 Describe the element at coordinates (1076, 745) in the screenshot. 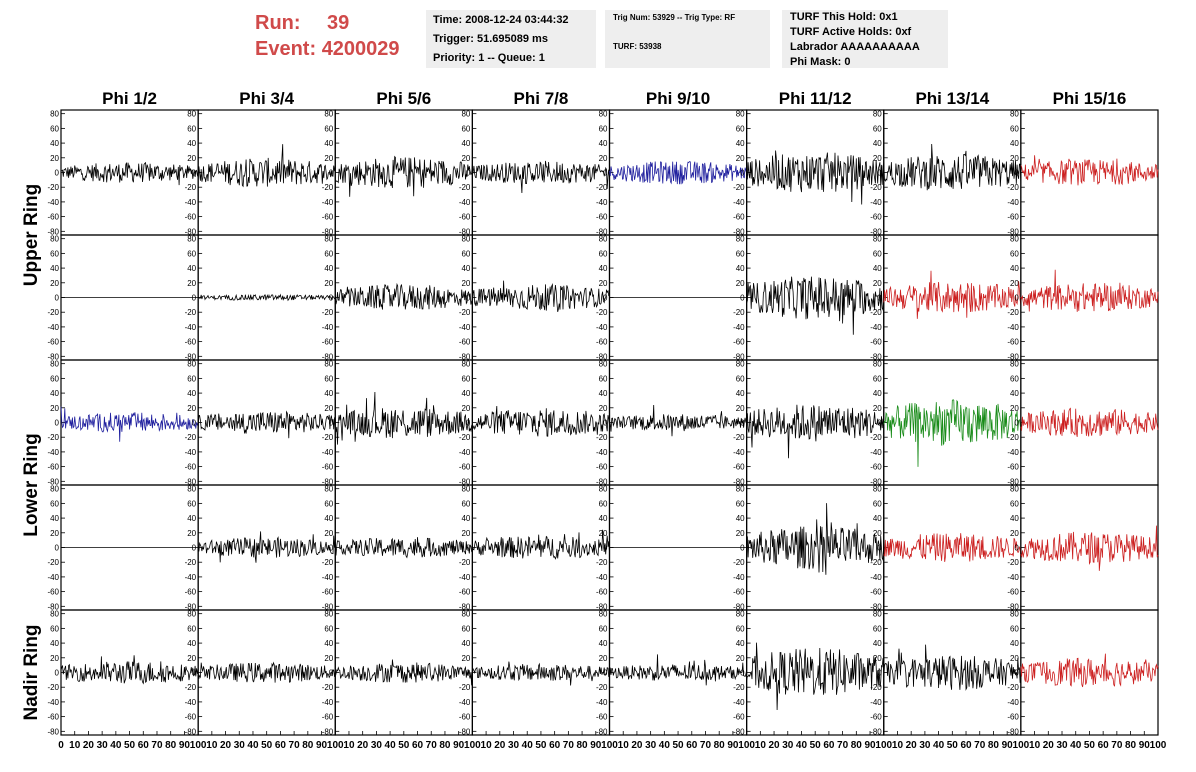

I see `x-tick-label: 40` at that location.